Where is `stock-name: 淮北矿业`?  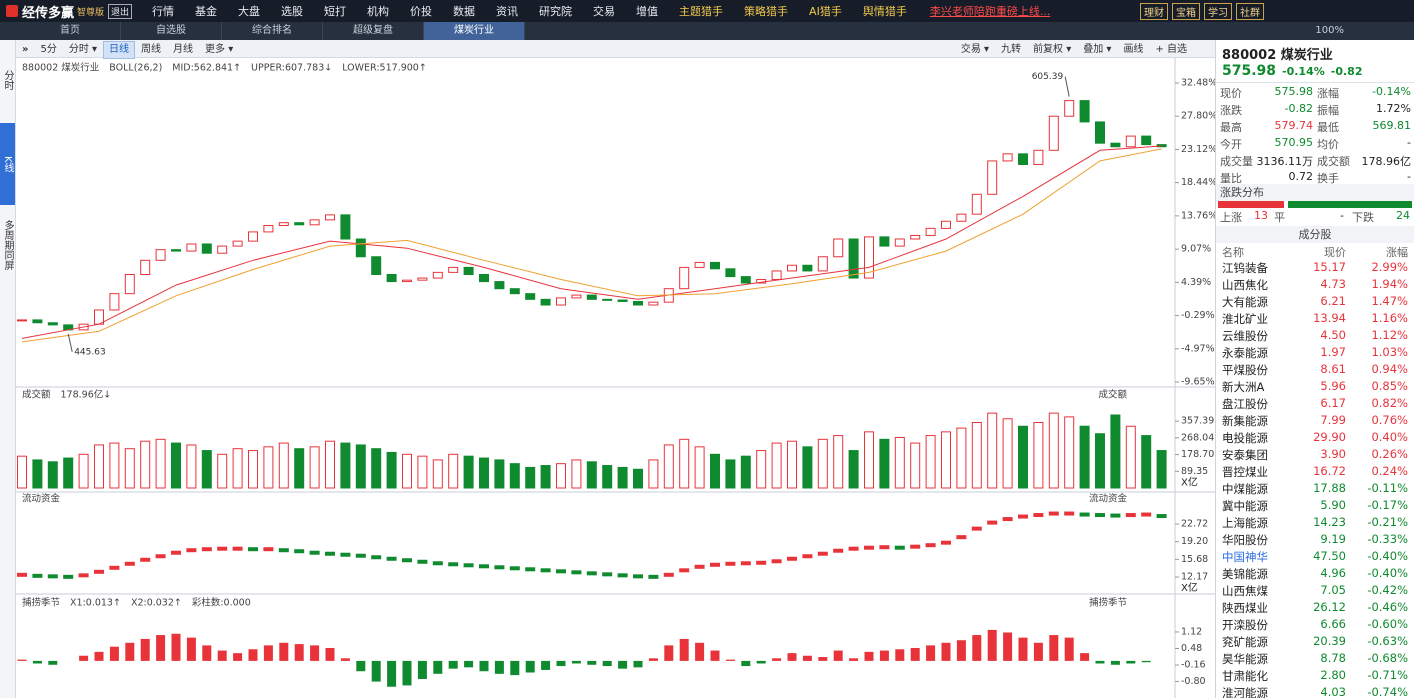
stock-name: 淮北矿业 is located at coordinates (1245, 319).